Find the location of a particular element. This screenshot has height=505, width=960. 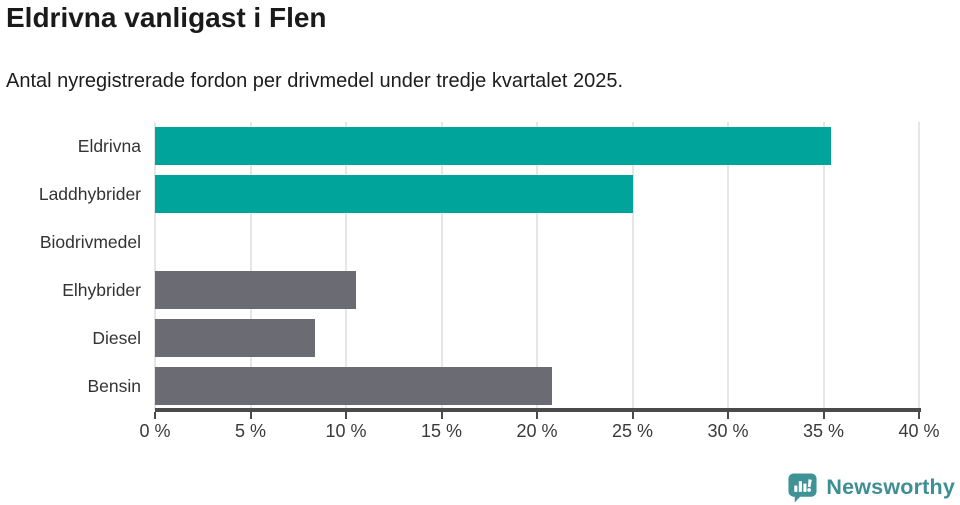

category-label: Elhybrider is located at coordinates (101, 289).